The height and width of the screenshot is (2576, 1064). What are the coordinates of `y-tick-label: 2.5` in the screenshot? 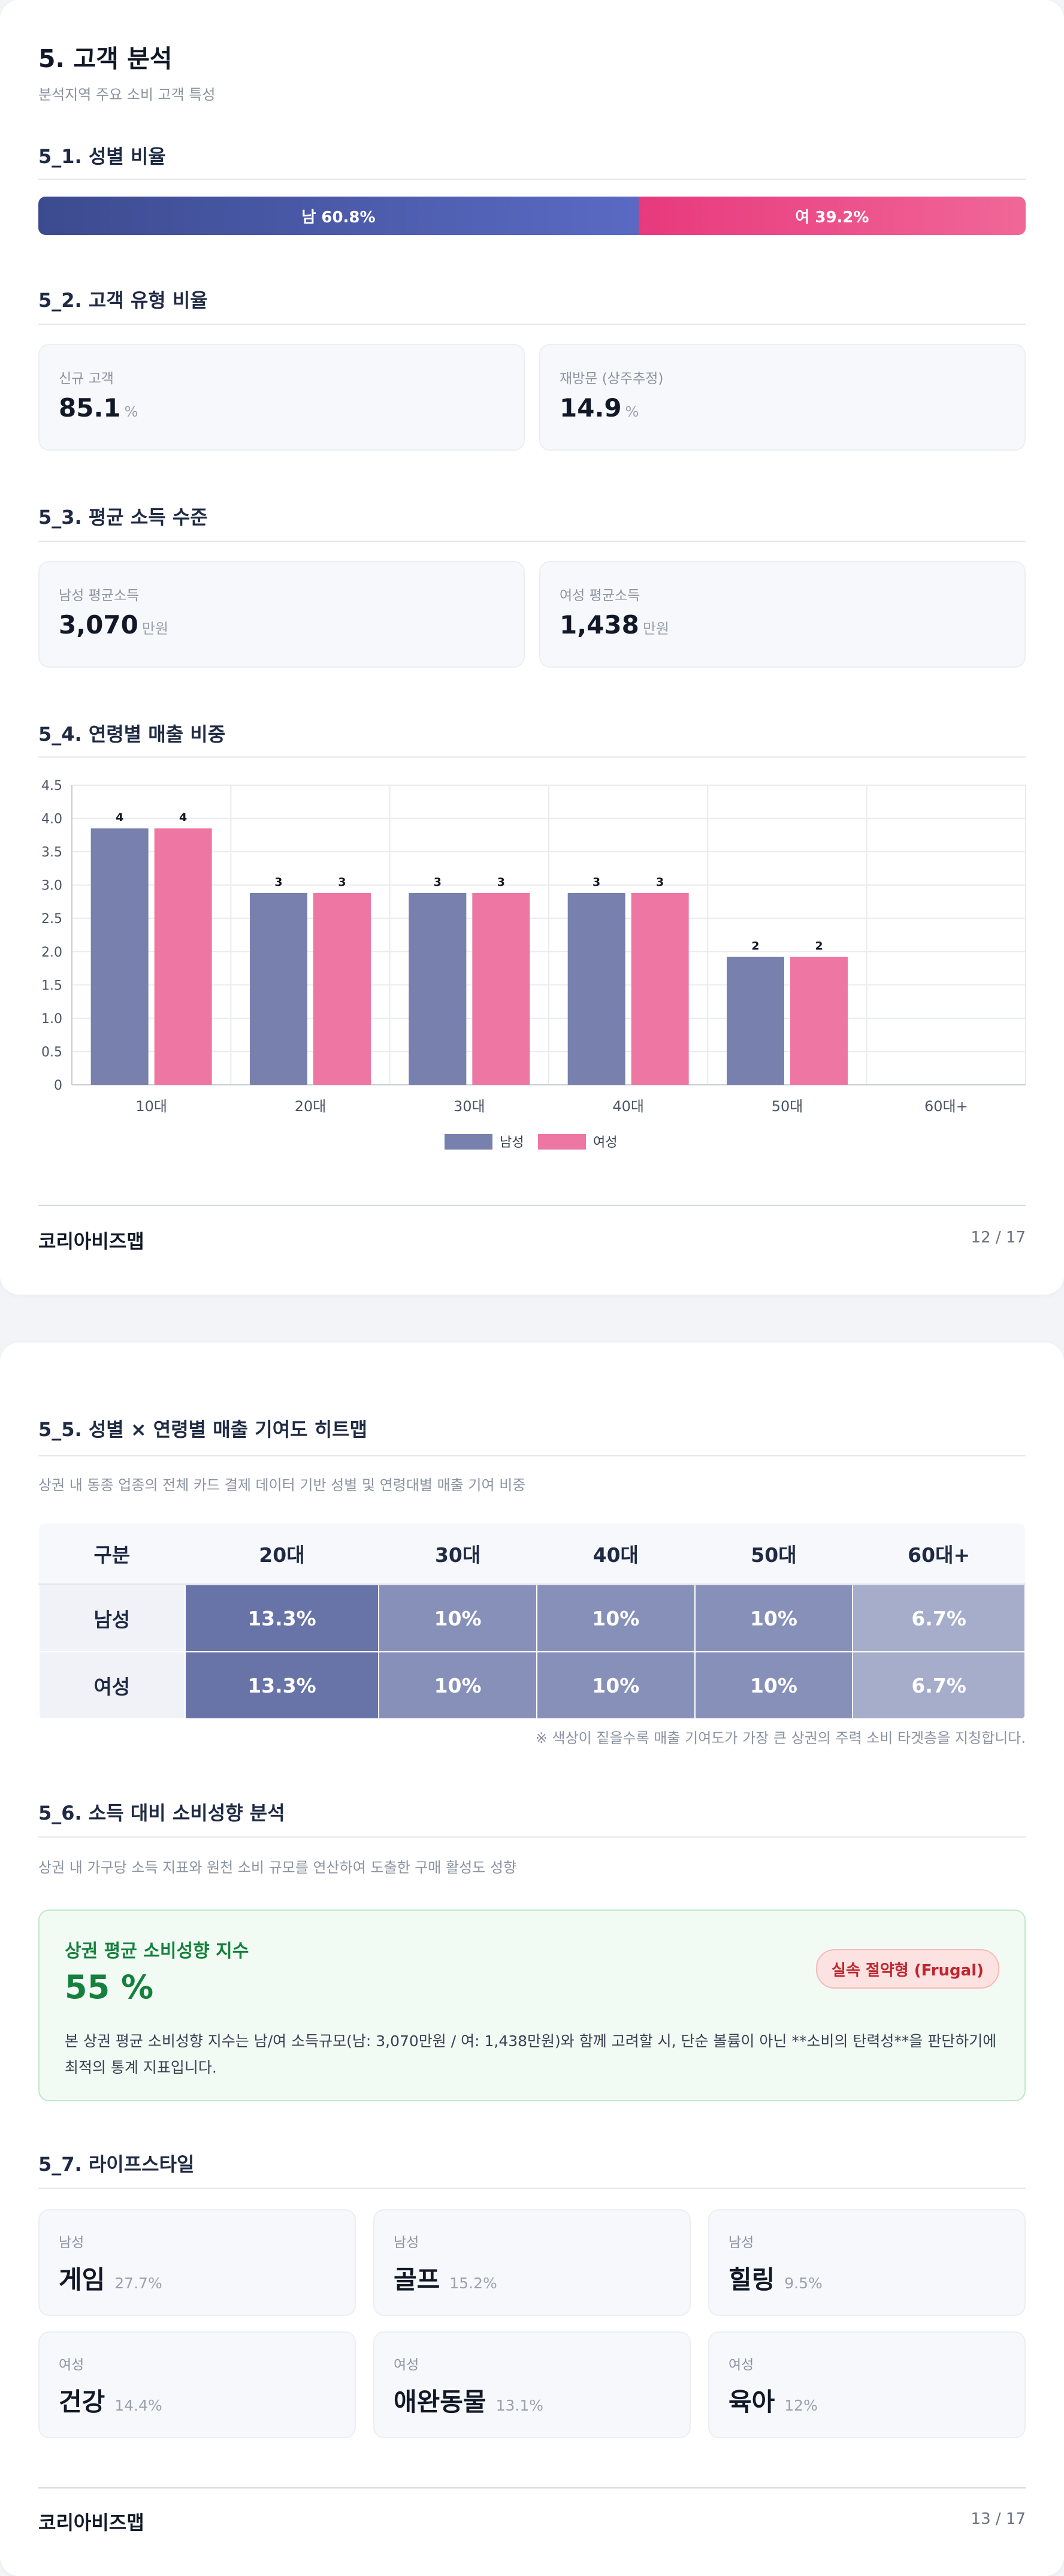 It's located at (51, 920).